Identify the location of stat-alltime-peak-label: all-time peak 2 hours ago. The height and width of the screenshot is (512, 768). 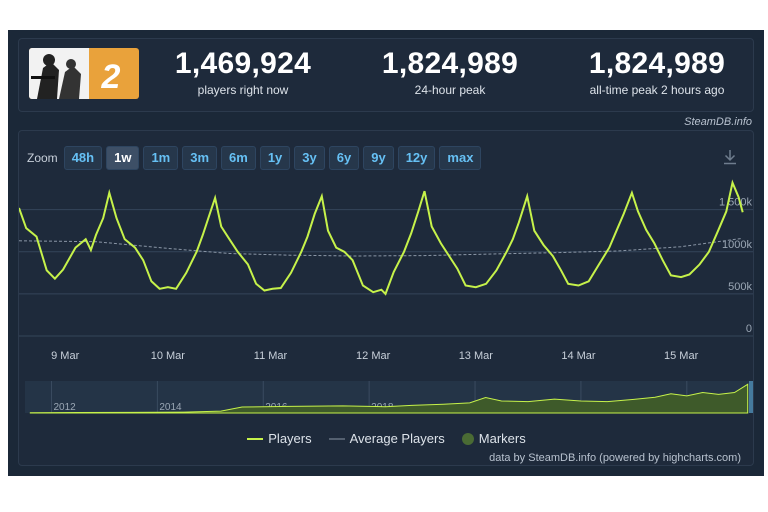
(657, 90).